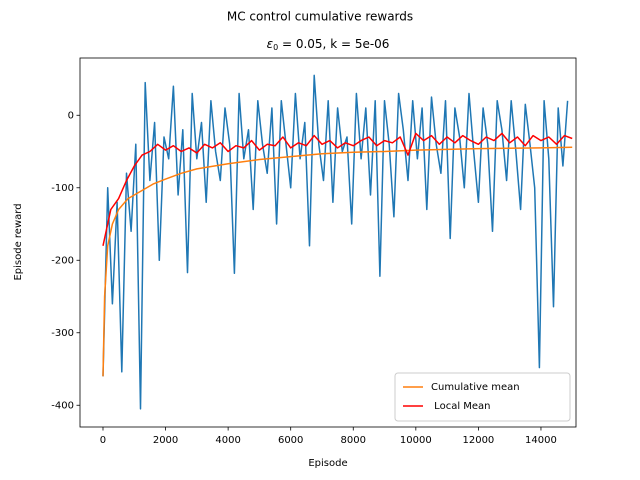 The image size is (640, 480). What do you see at coordinates (333, 44) in the screenshot?
I see `title-rest: = 0.05, k = 5e-06` at bounding box center [333, 44].